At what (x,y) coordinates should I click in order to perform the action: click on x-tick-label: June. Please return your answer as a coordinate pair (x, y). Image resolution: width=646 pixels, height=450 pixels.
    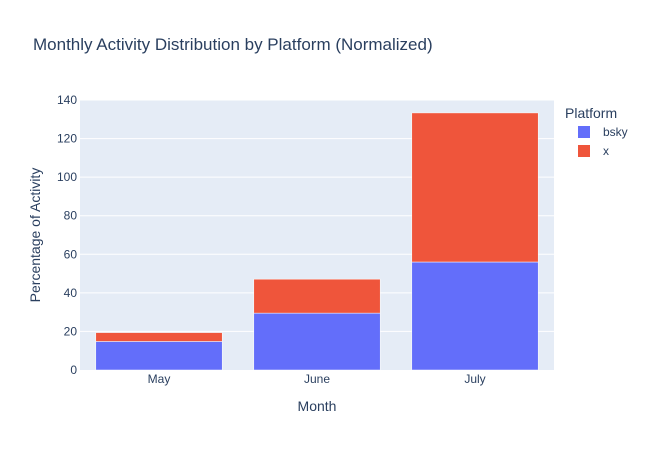
    Looking at the image, I should click on (317, 379).